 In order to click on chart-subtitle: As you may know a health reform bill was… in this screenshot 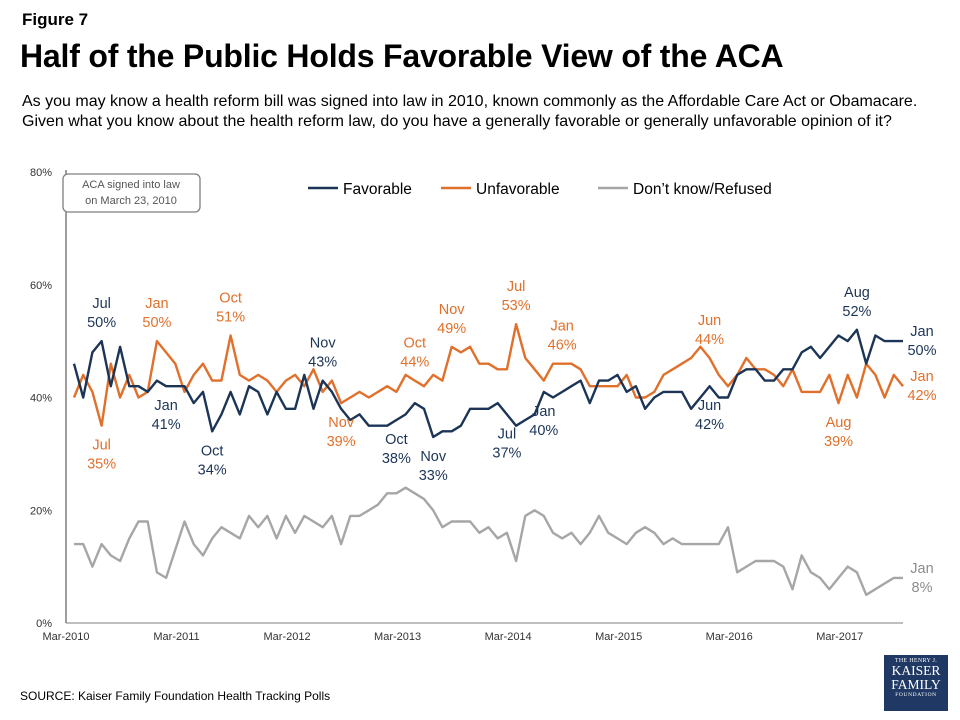, I will do `click(470, 111)`.